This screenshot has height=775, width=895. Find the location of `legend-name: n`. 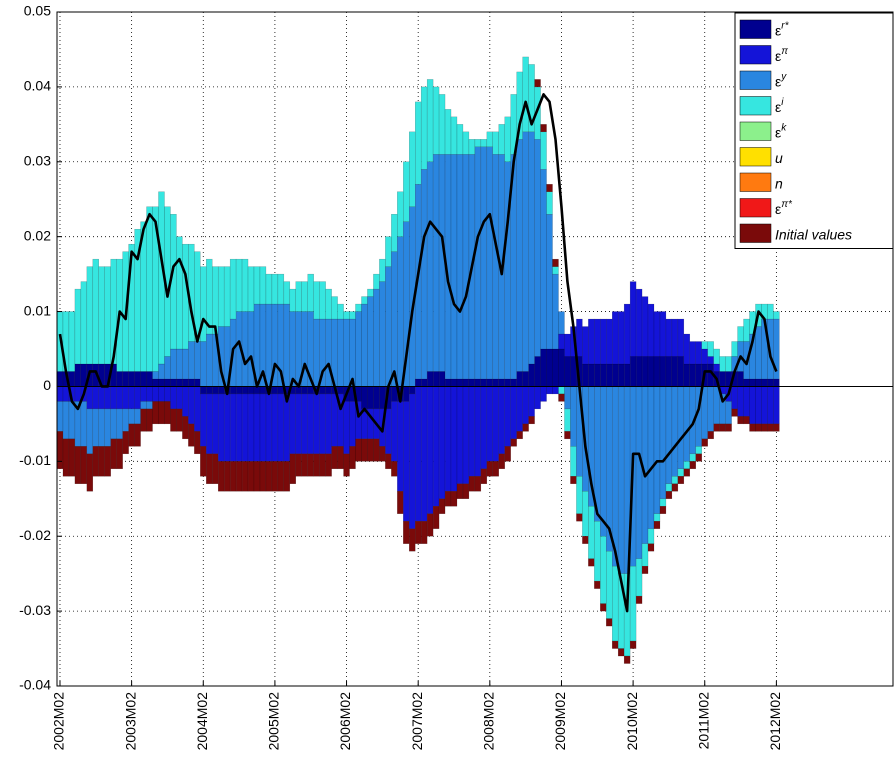

legend-name: n is located at coordinates (779, 184).